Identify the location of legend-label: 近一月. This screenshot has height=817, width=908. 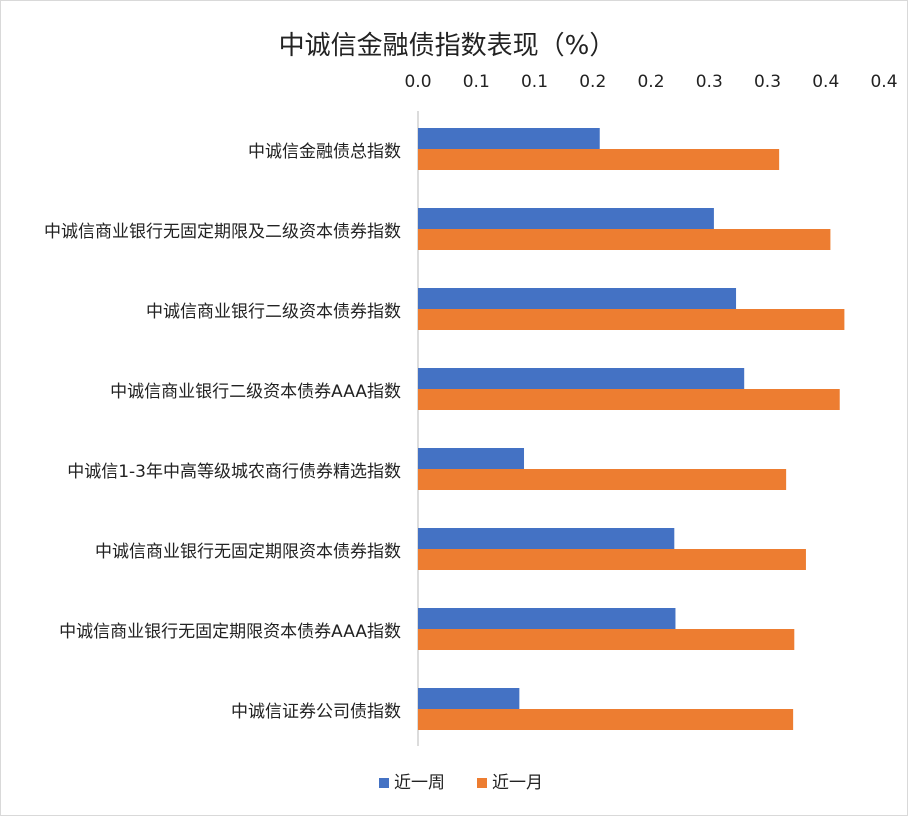
(517, 783).